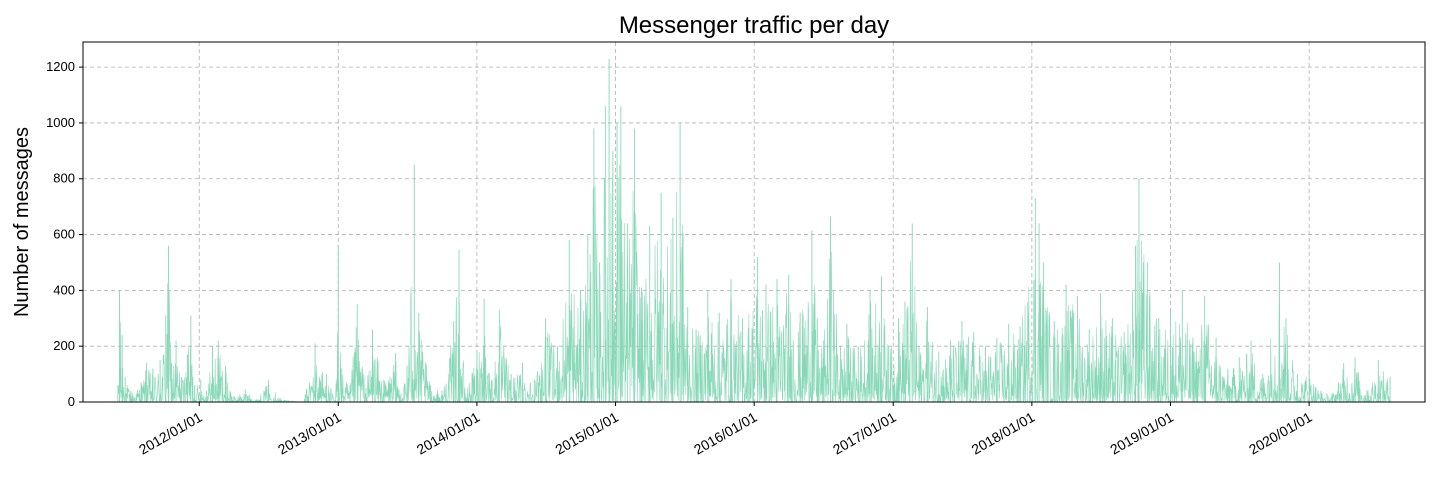 The image size is (1440, 480). I want to click on x-tick-label: 2015/01/01, so click(586, 433).